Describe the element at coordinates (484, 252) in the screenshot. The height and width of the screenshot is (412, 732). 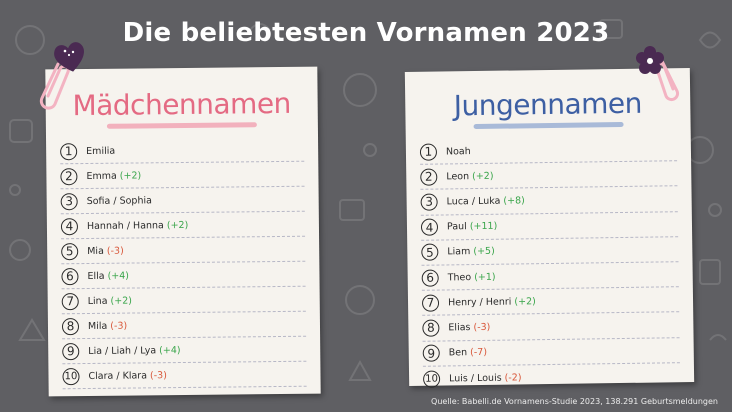
I see `item-change: (+5)` at that location.